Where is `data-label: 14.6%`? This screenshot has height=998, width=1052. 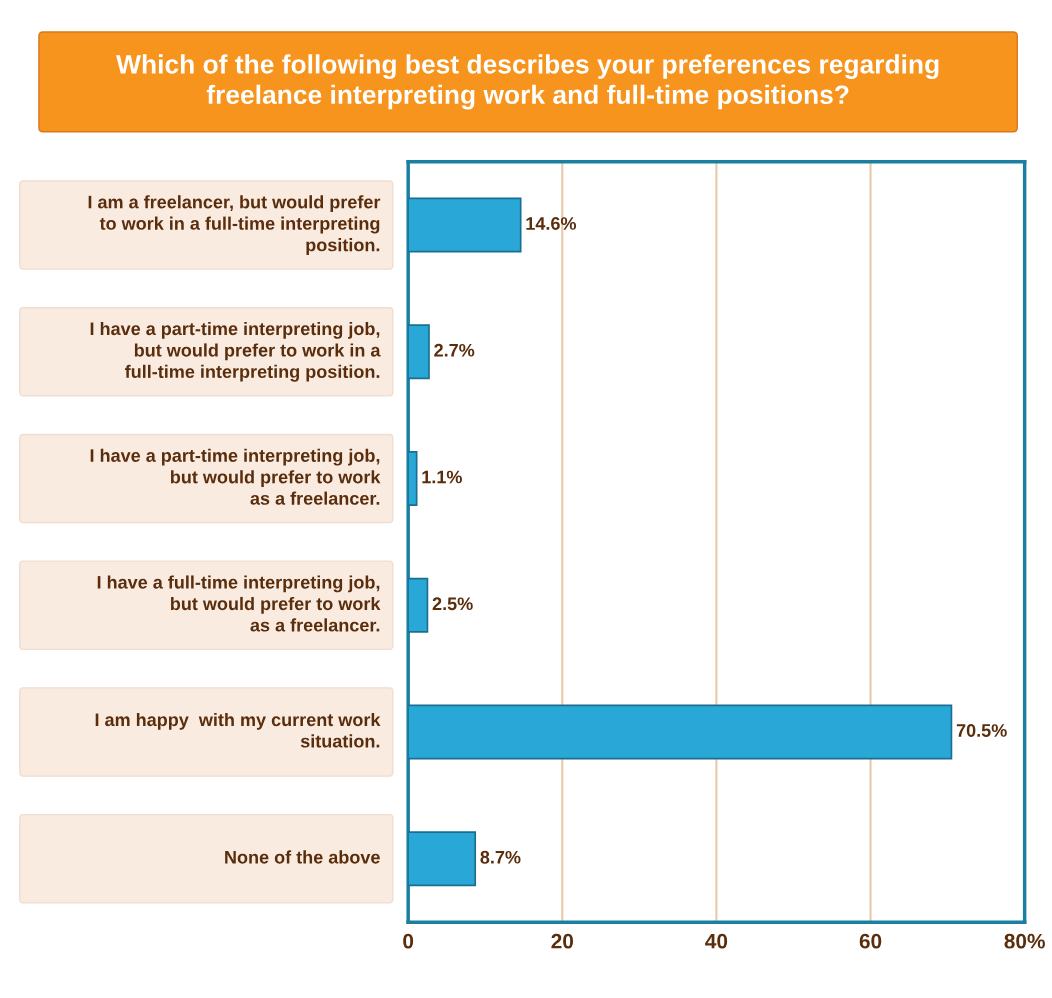 data-label: 14.6% is located at coordinates (551, 223).